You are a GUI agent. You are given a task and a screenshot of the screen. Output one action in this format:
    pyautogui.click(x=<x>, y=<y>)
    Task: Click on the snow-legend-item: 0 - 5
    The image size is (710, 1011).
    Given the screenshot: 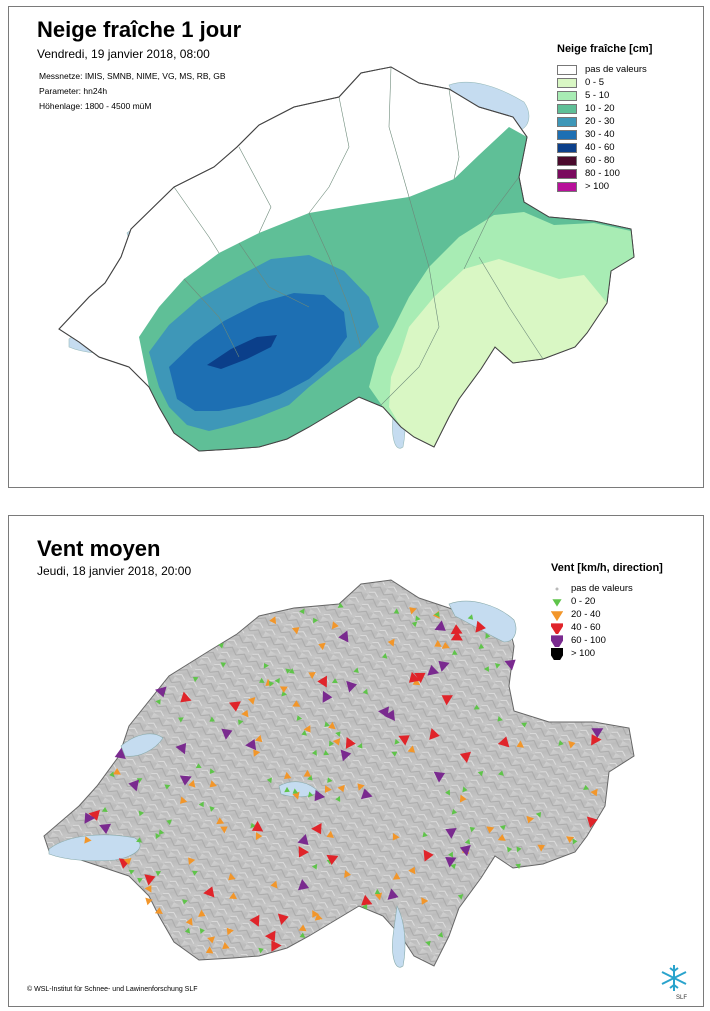 What is the action you would take?
    pyautogui.click(x=604, y=82)
    